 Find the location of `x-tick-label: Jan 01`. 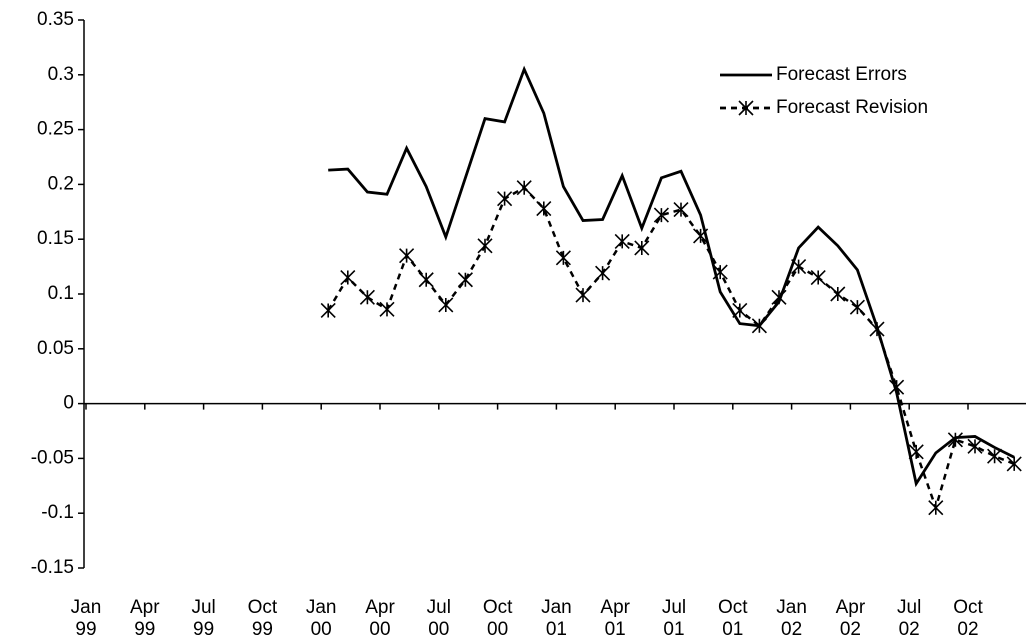

x-tick-label: Jan 01 is located at coordinates (556, 618).